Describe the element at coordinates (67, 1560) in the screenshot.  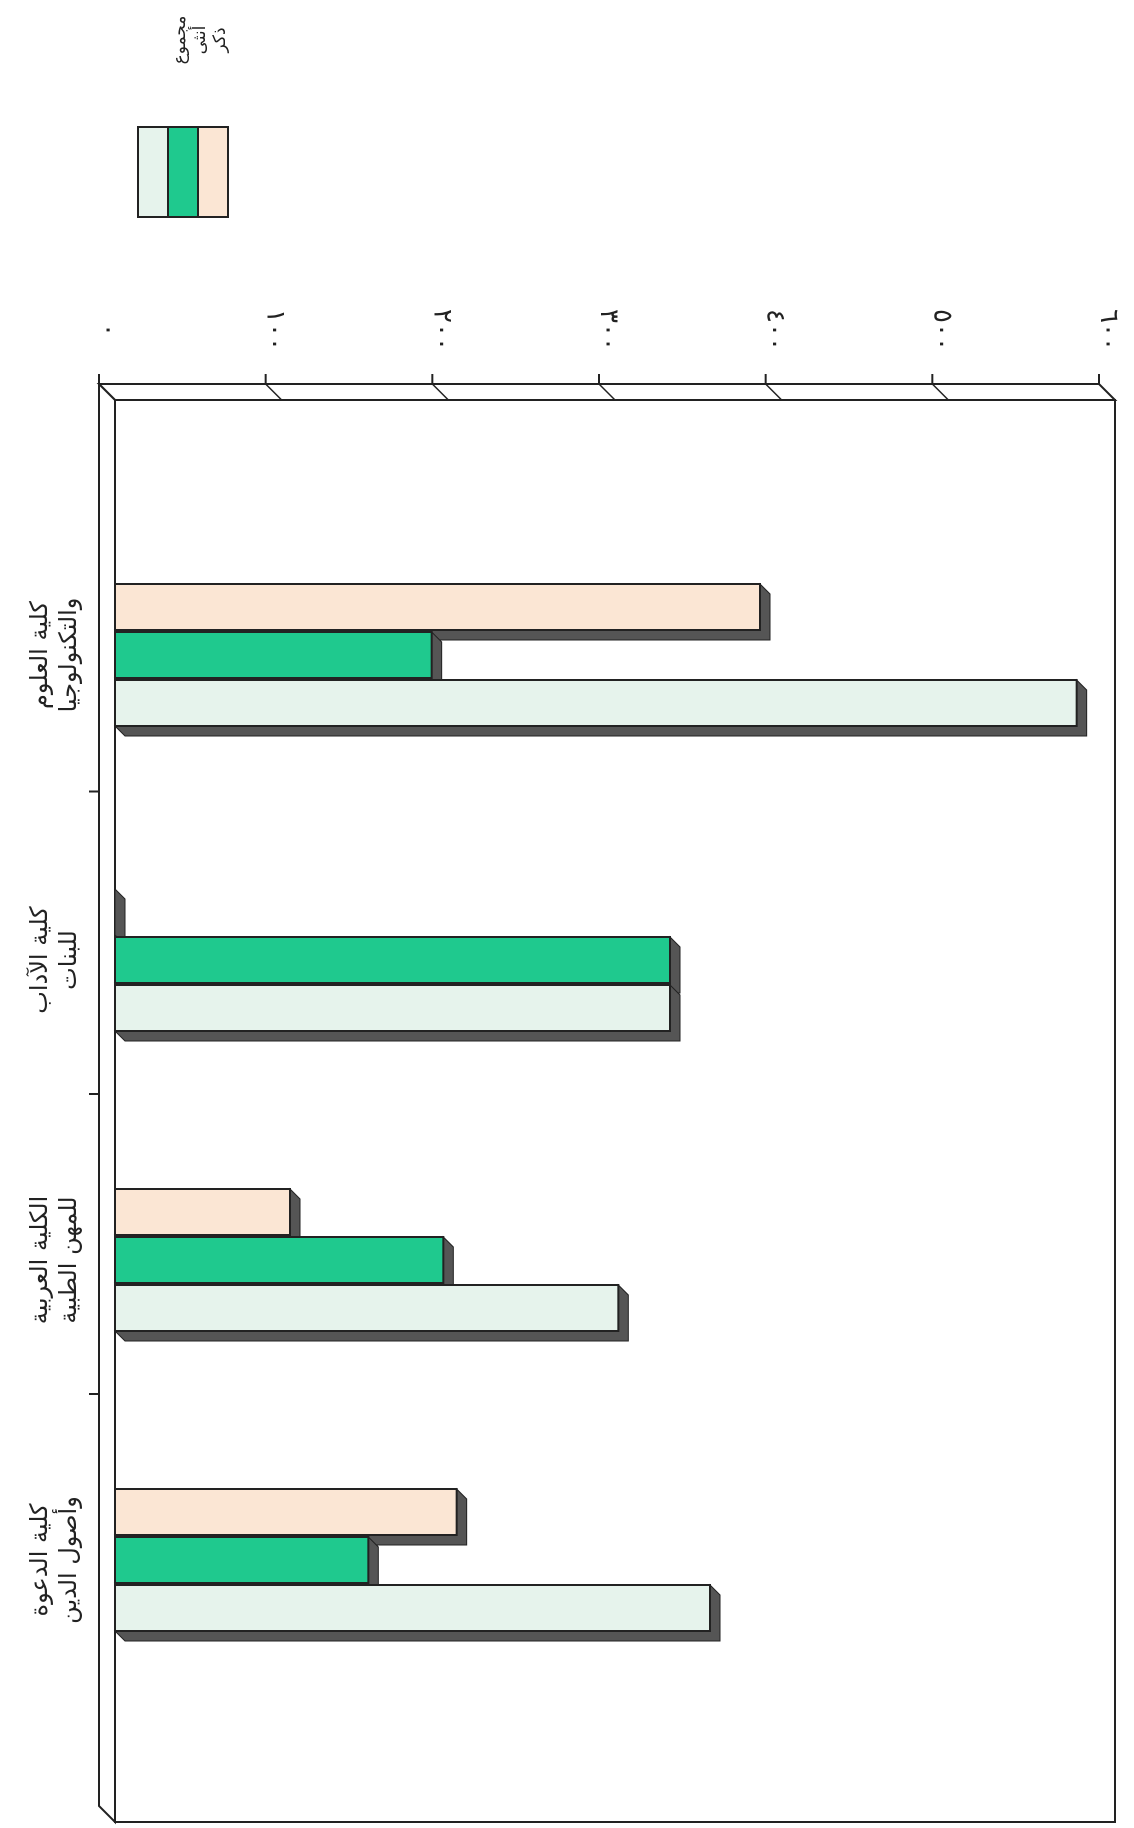
I see `category-label-line: وأصول الدين` at that location.